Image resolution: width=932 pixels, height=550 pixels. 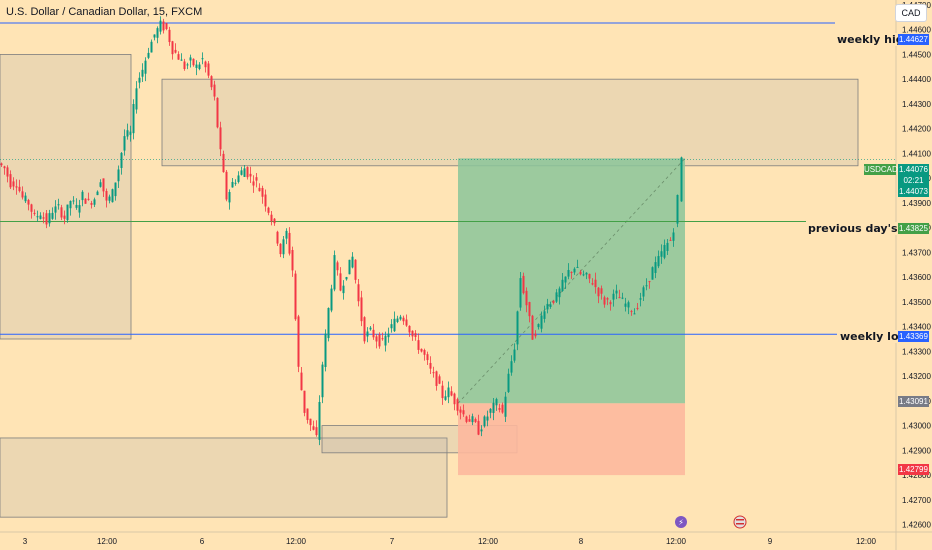 I want to click on zone-box, so click(x=66, y=197).